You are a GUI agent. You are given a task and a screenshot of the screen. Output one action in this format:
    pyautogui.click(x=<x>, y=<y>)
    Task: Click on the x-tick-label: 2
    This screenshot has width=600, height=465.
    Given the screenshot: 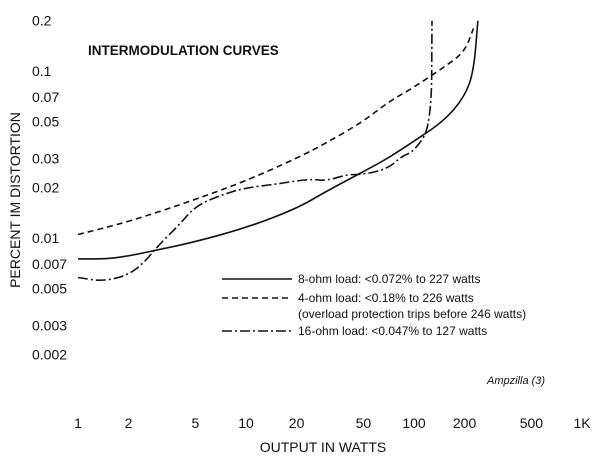 What is the action you would take?
    pyautogui.click(x=129, y=423)
    